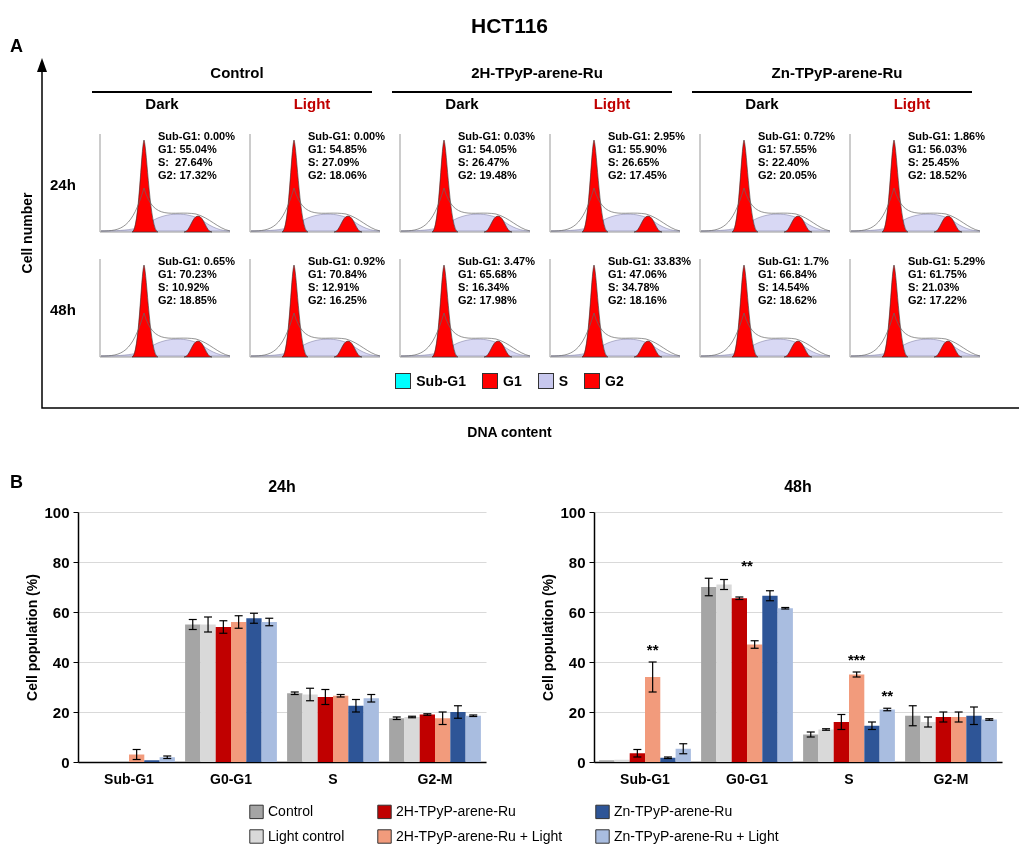 Image resolution: width=1019 pixels, height=857 pixels. I want to click on y-tick-label: 0, so click(581, 762).